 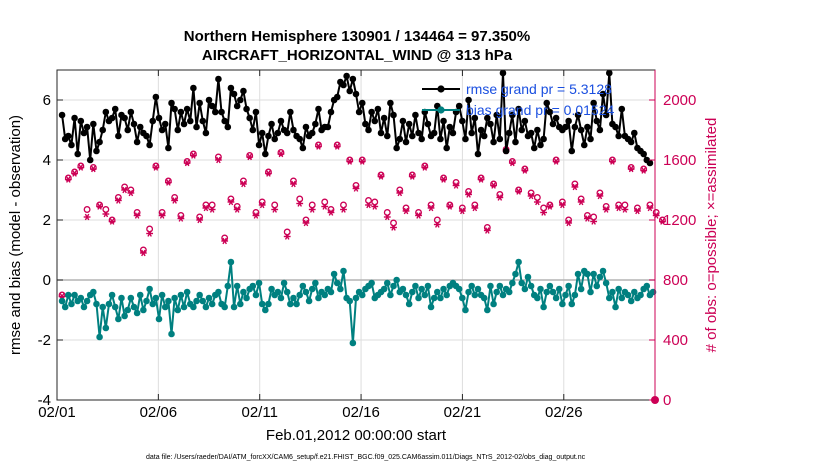 I want to click on y-right-tick-label: 1600, so click(x=679, y=160).